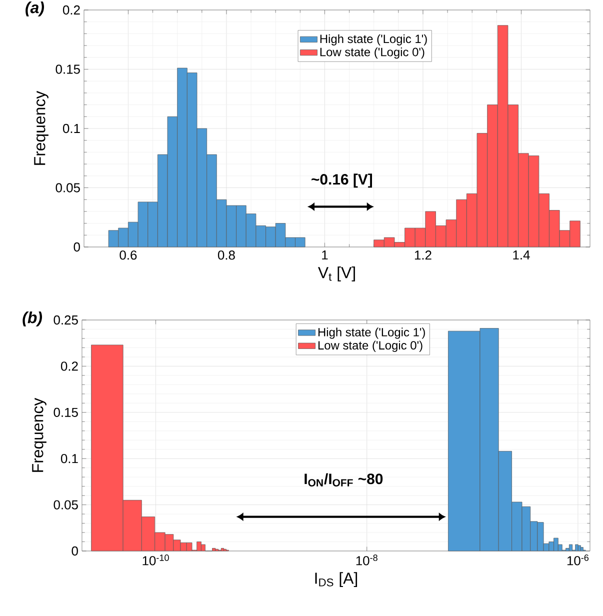 The width and height of the screenshot is (603, 616). I want to click on x-tick-label: 1.4, so click(521, 255).